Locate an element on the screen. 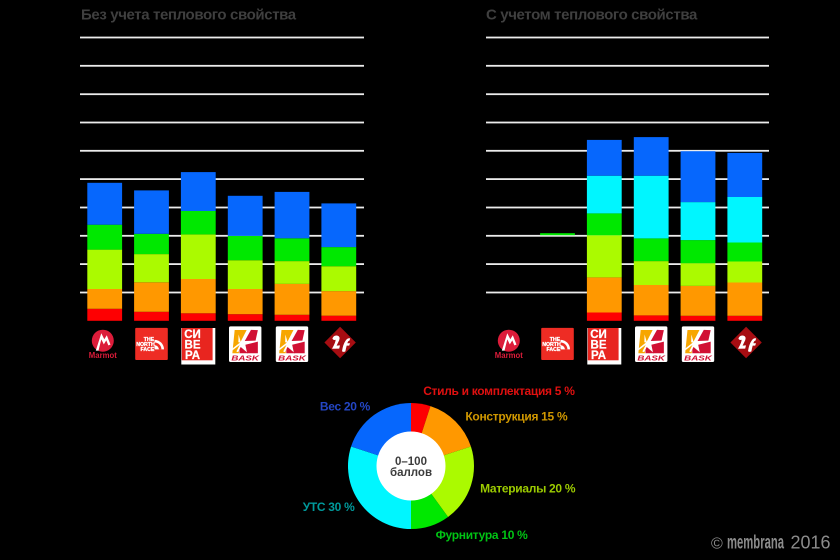 This screenshot has height=560, width=840. svg-text: membrana is located at coordinates (755, 543).